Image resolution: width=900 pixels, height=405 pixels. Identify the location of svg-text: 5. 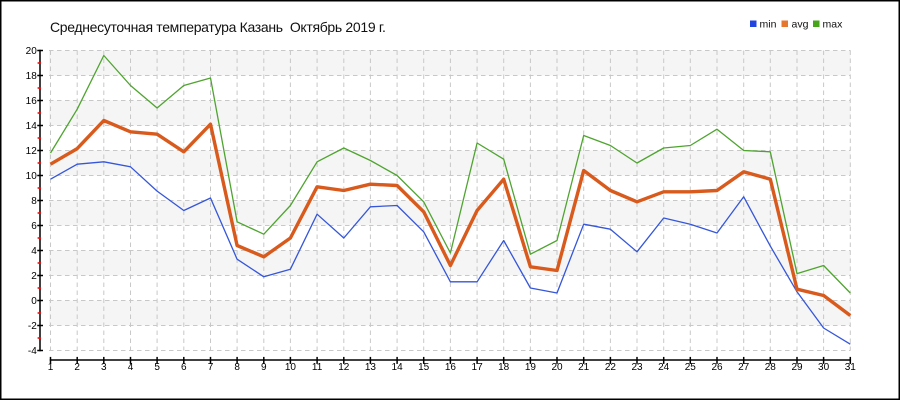
(157, 367).